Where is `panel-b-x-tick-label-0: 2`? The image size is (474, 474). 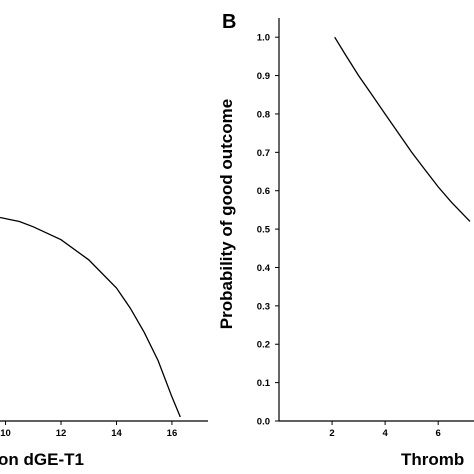 panel-b-x-tick-label-0: 2 is located at coordinates (331, 433).